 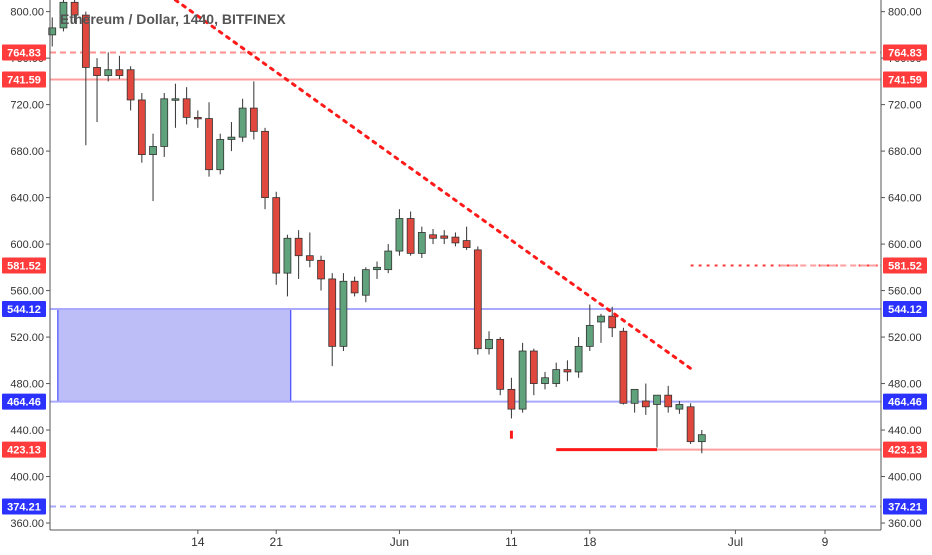 I want to click on y-tick-label-right: 600.00, so click(x=905, y=245).